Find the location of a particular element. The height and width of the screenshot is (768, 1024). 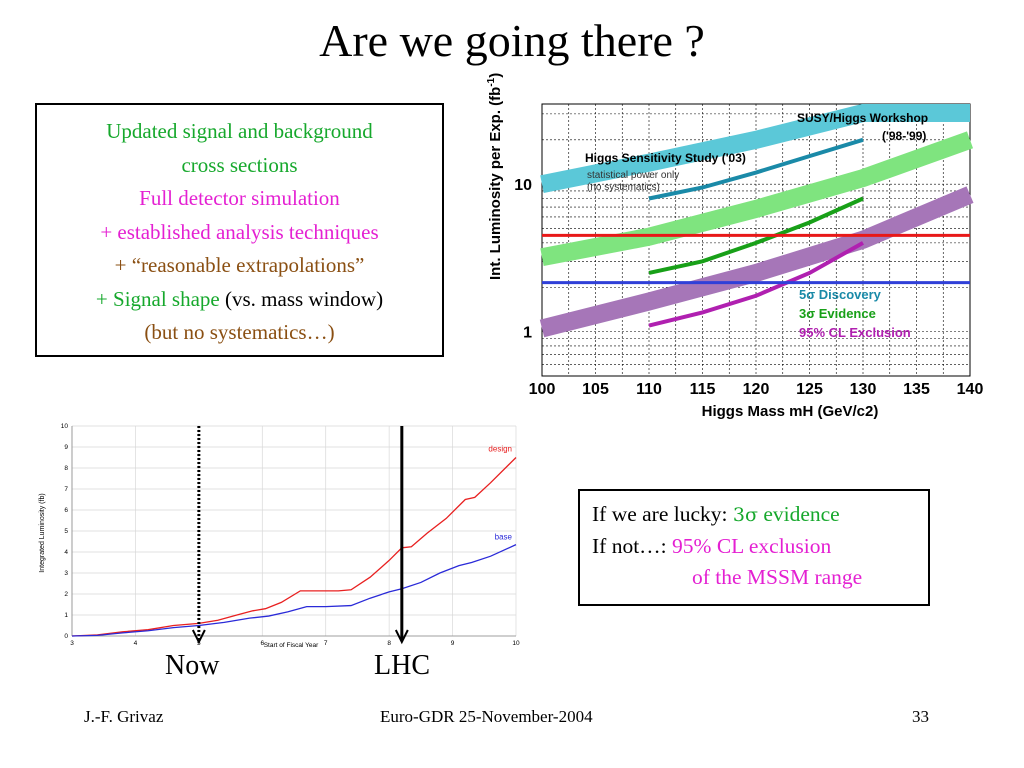

text-line-5: + “reasonable extrapolations” is located at coordinates (239, 266).